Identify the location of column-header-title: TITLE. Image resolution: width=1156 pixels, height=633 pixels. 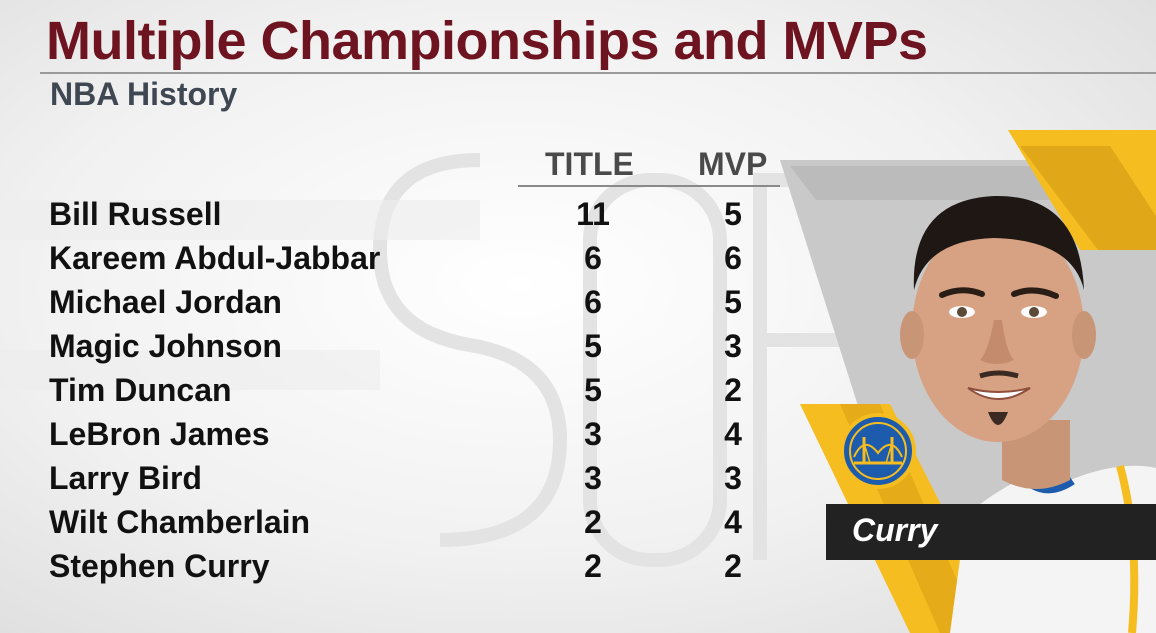
(589, 164).